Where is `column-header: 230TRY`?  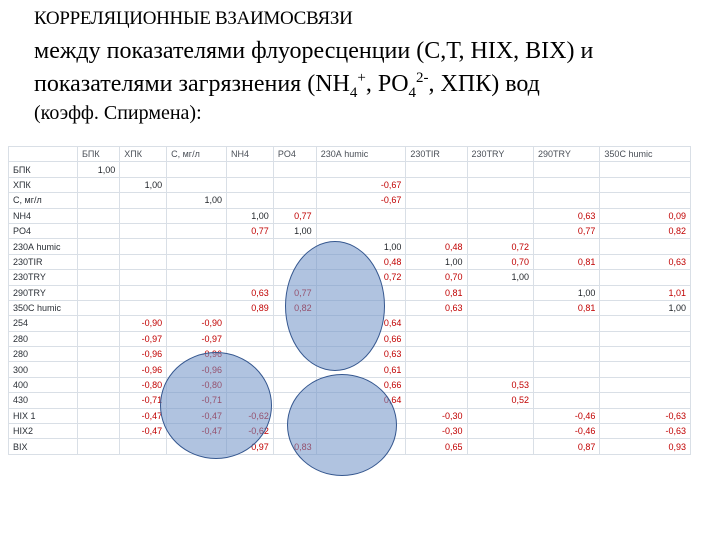
column-header: 230TRY is located at coordinates (500, 154).